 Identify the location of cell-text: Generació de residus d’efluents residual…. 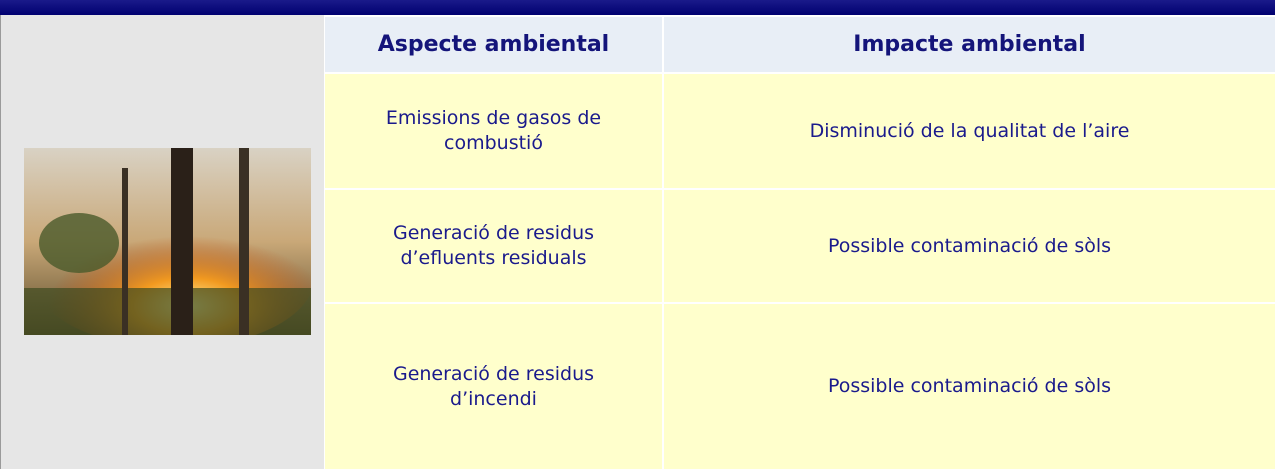
(493, 245).